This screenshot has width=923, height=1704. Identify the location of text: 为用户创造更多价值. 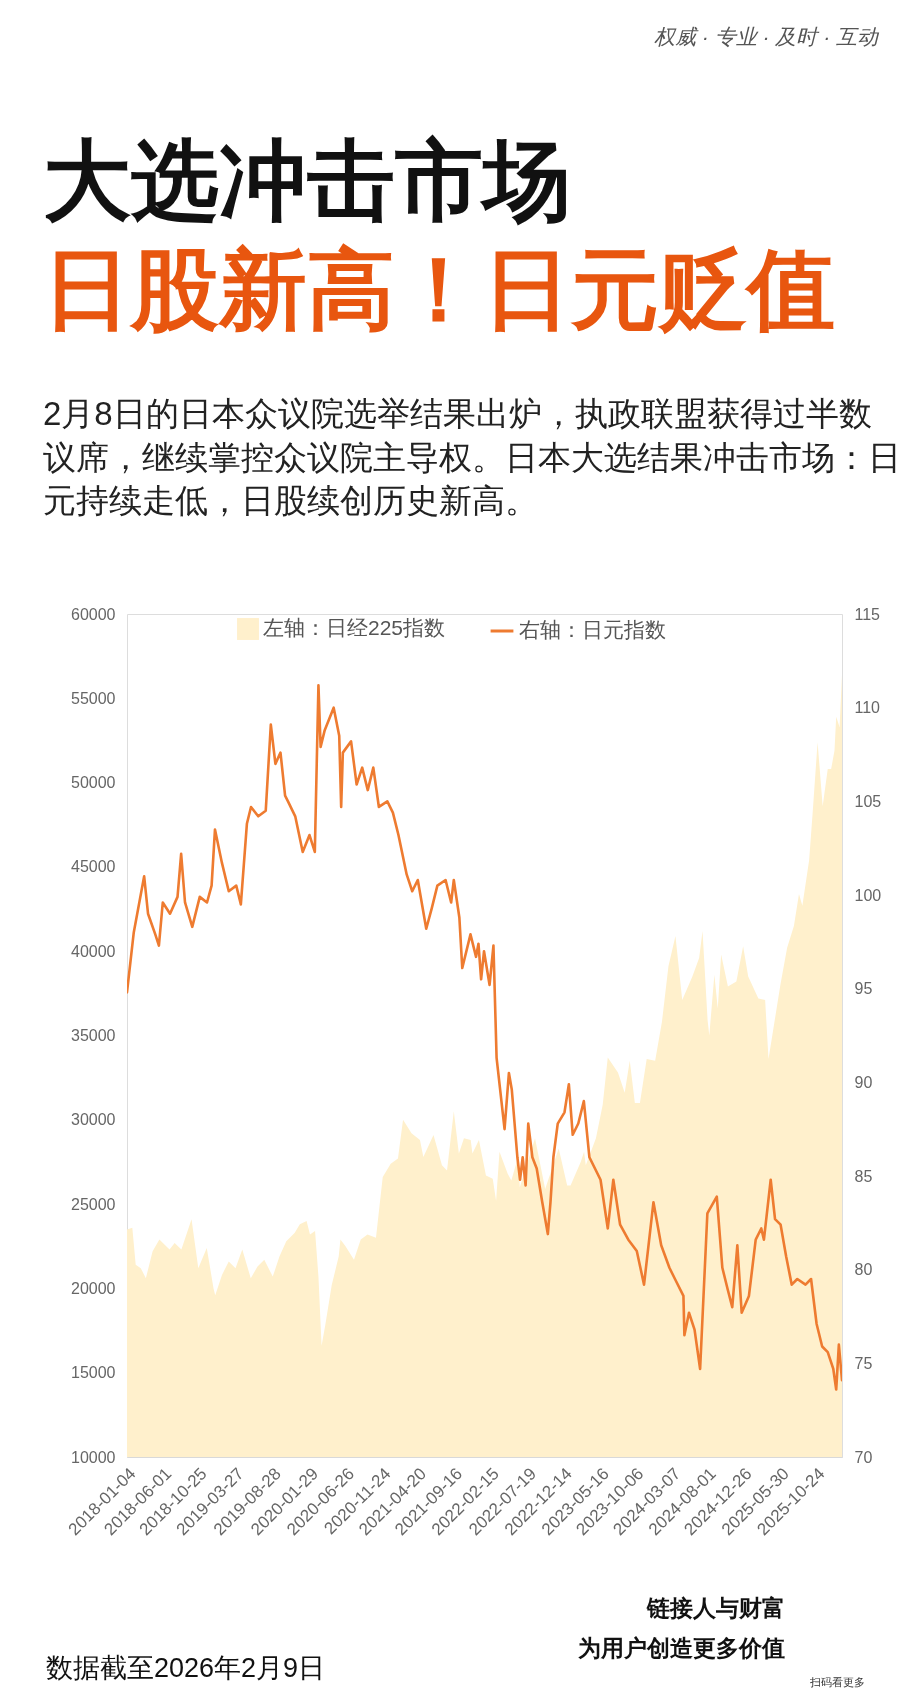
(681, 1648).